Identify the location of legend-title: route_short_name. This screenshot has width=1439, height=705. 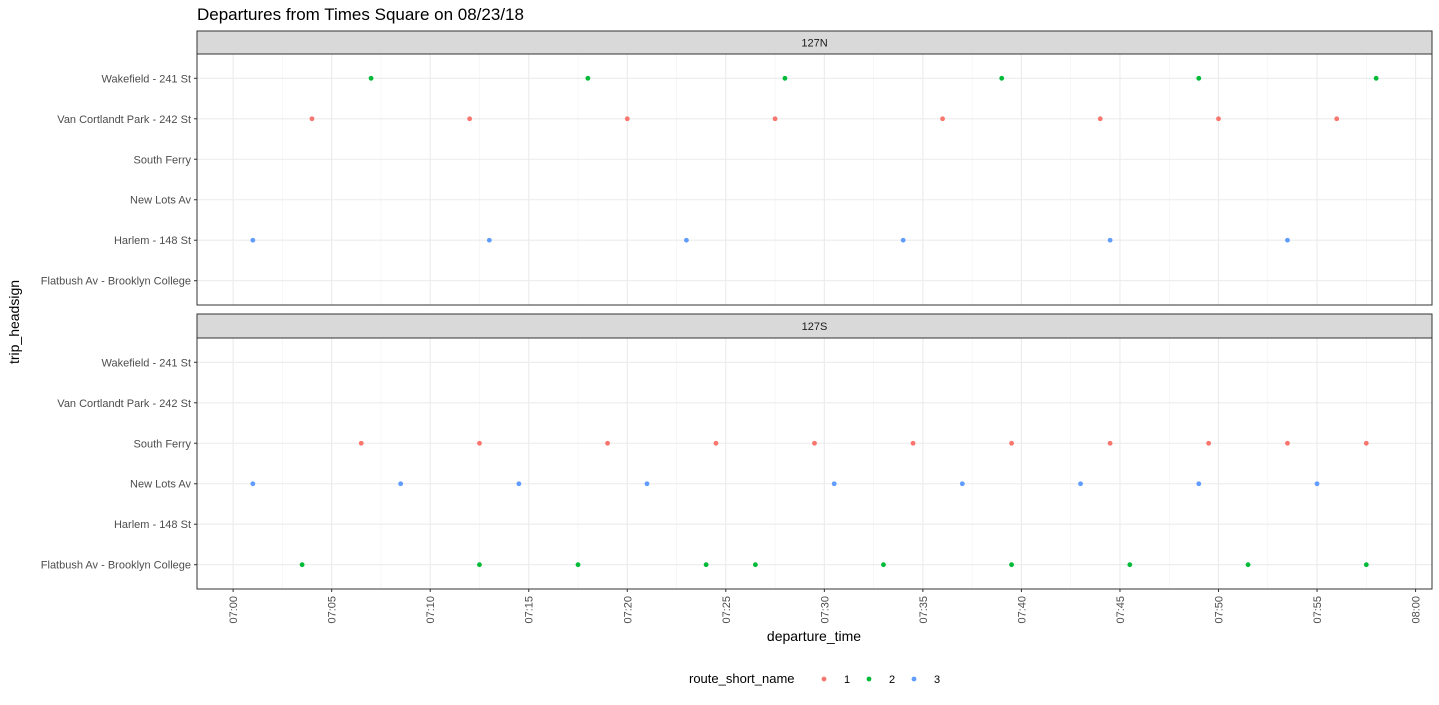
(742, 678).